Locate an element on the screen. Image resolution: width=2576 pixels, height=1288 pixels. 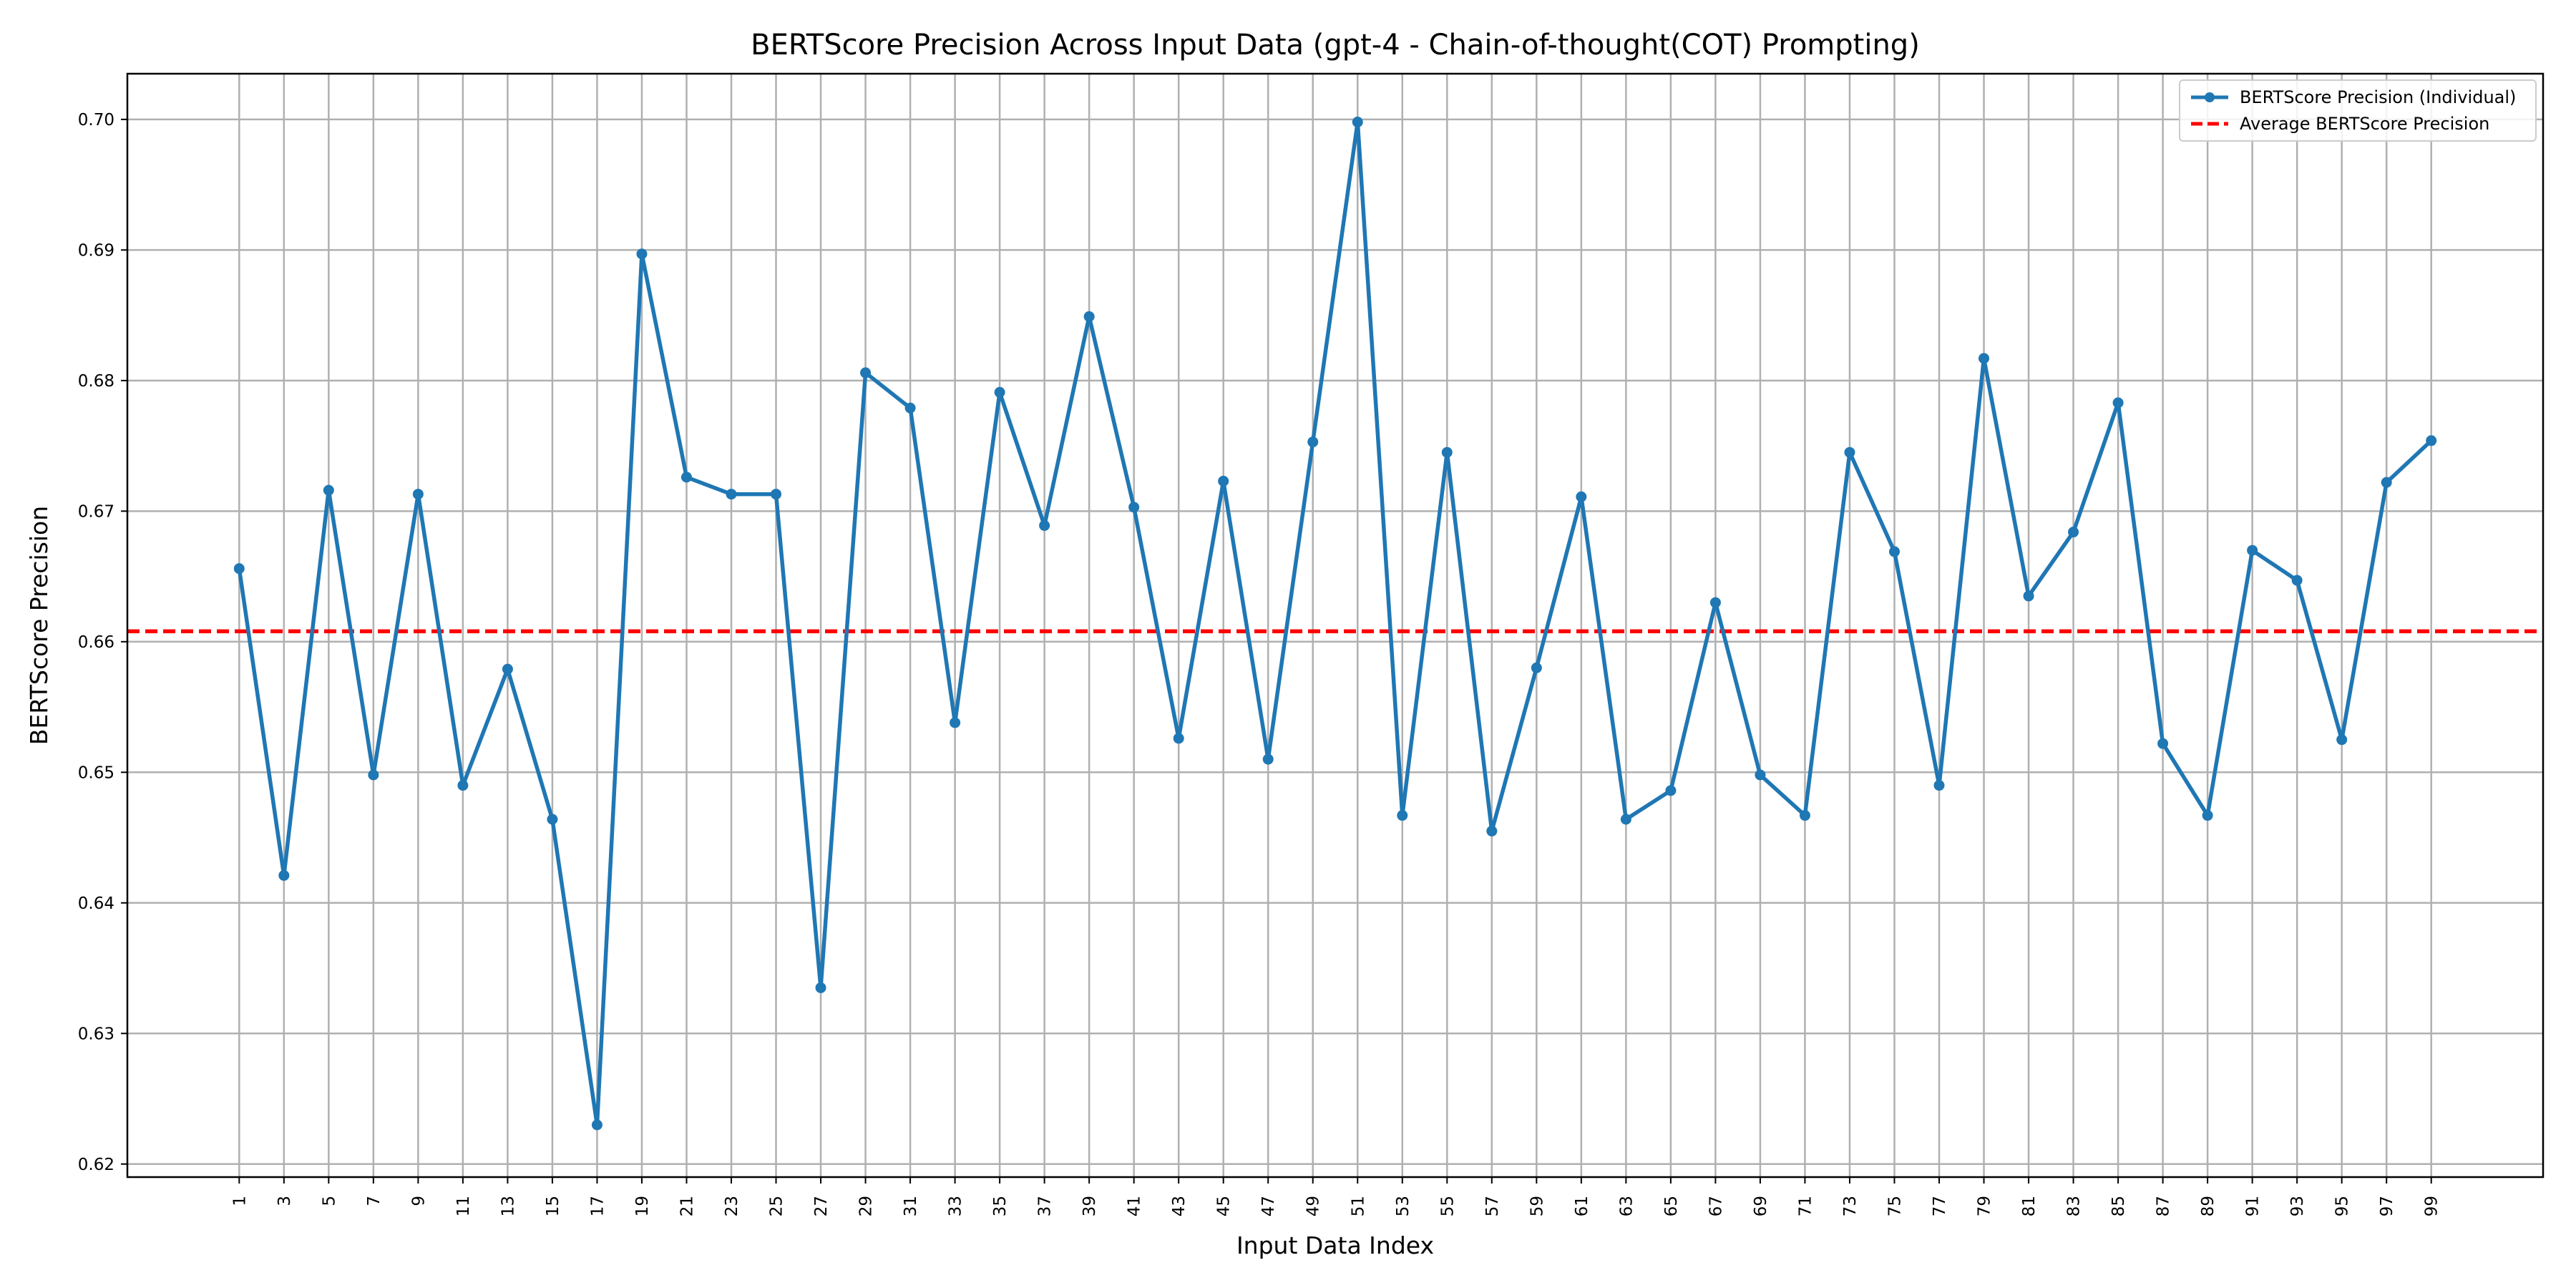
x-tick-label: 87 is located at coordinates (2164, 1206).